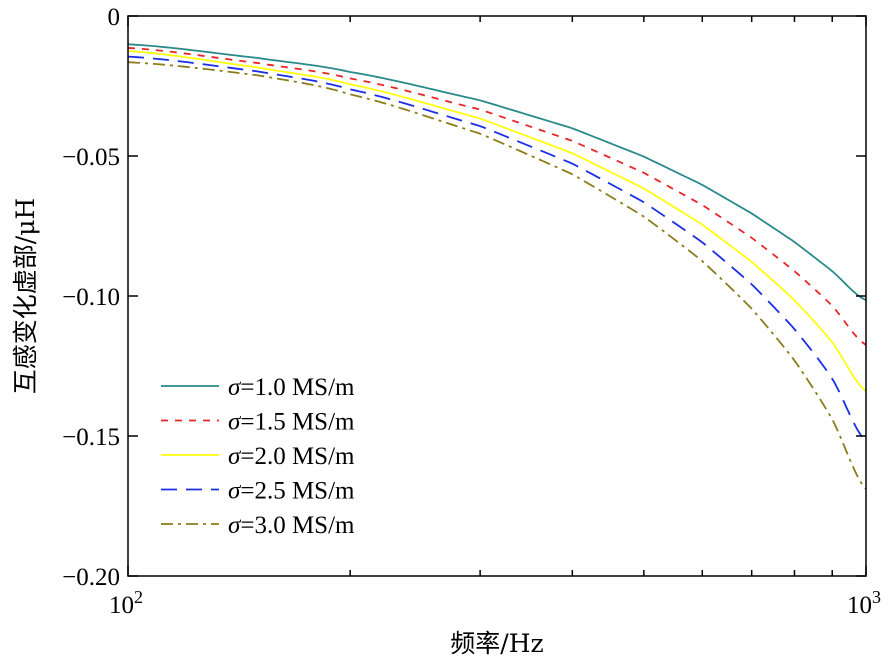 This screenshot has width=891, height=663. I want to click on legend-entry: σ=2.0 MS/m, so click(291, 456).